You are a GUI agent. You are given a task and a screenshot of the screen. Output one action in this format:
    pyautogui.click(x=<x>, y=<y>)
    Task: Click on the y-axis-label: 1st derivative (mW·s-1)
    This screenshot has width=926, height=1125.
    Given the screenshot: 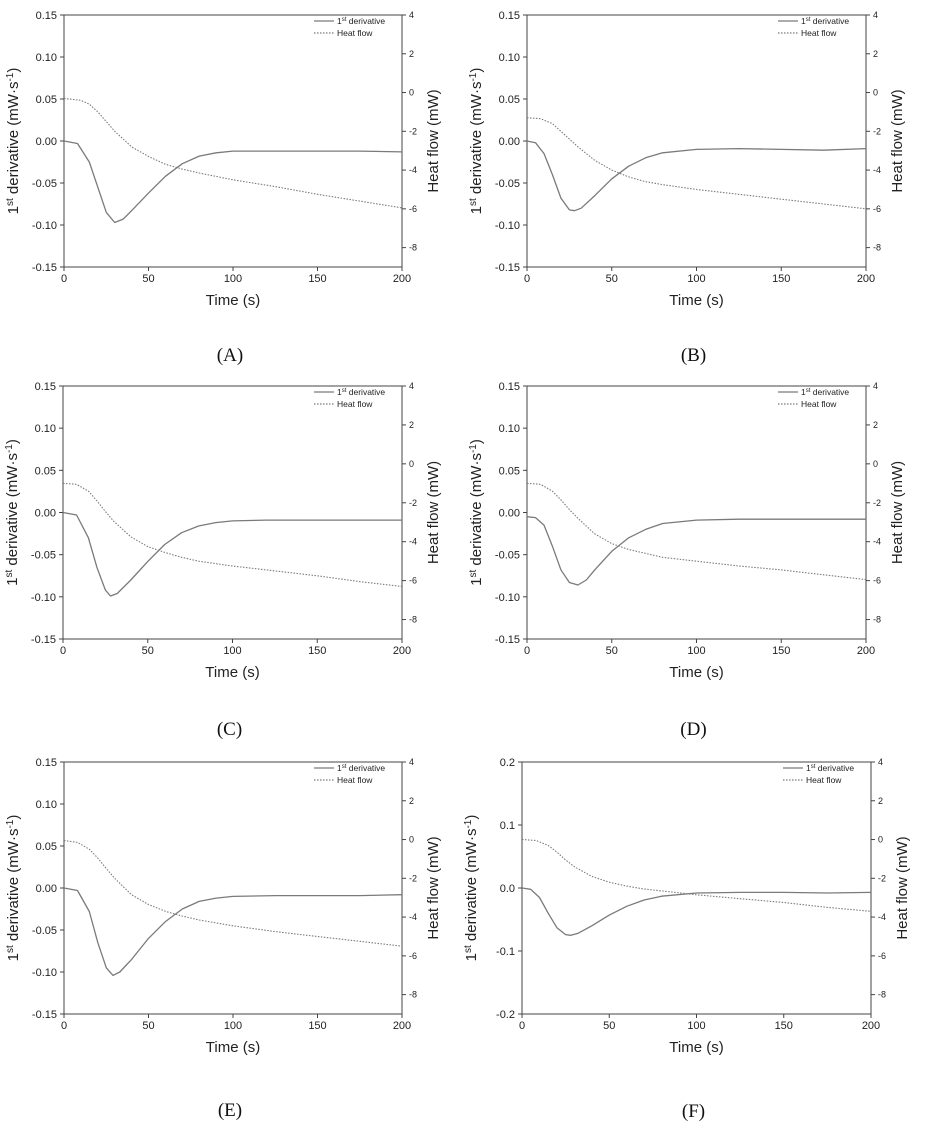 What is the action you would take?
    pyautogui.click(x=472, y=888)
    